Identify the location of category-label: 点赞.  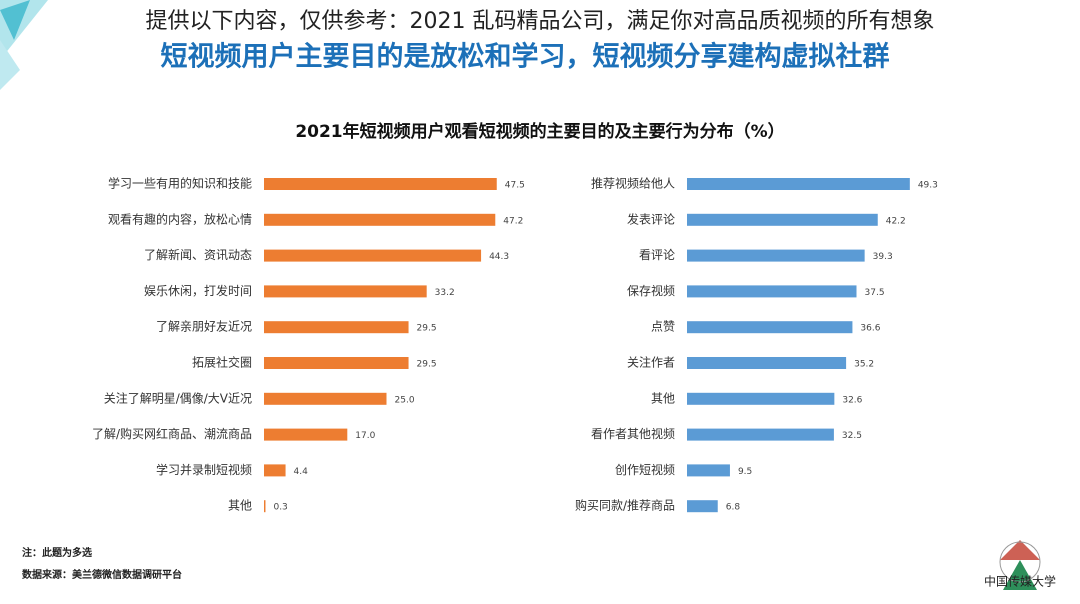
(663, 327).